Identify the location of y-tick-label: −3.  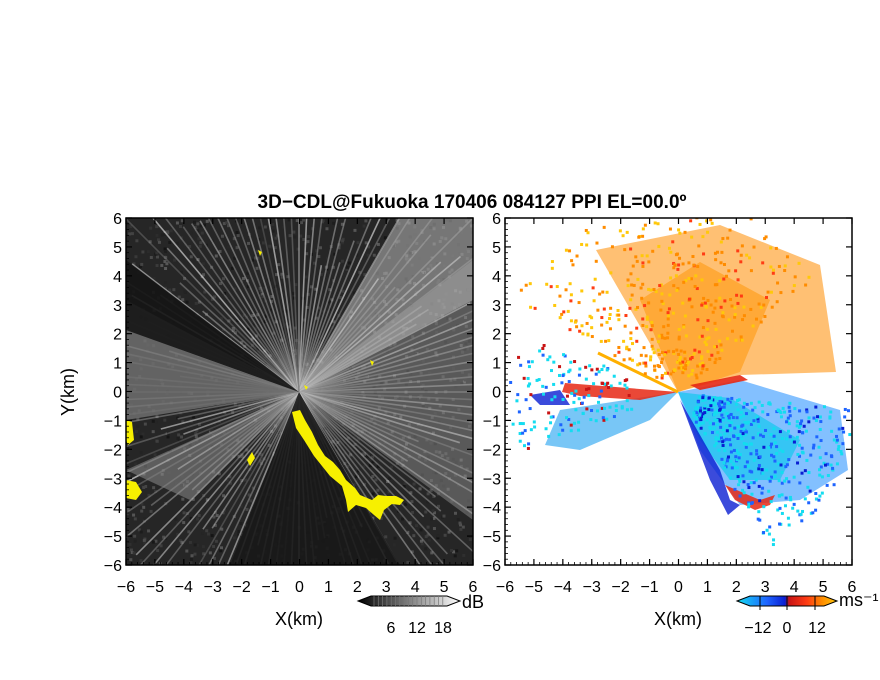
(492, 479).